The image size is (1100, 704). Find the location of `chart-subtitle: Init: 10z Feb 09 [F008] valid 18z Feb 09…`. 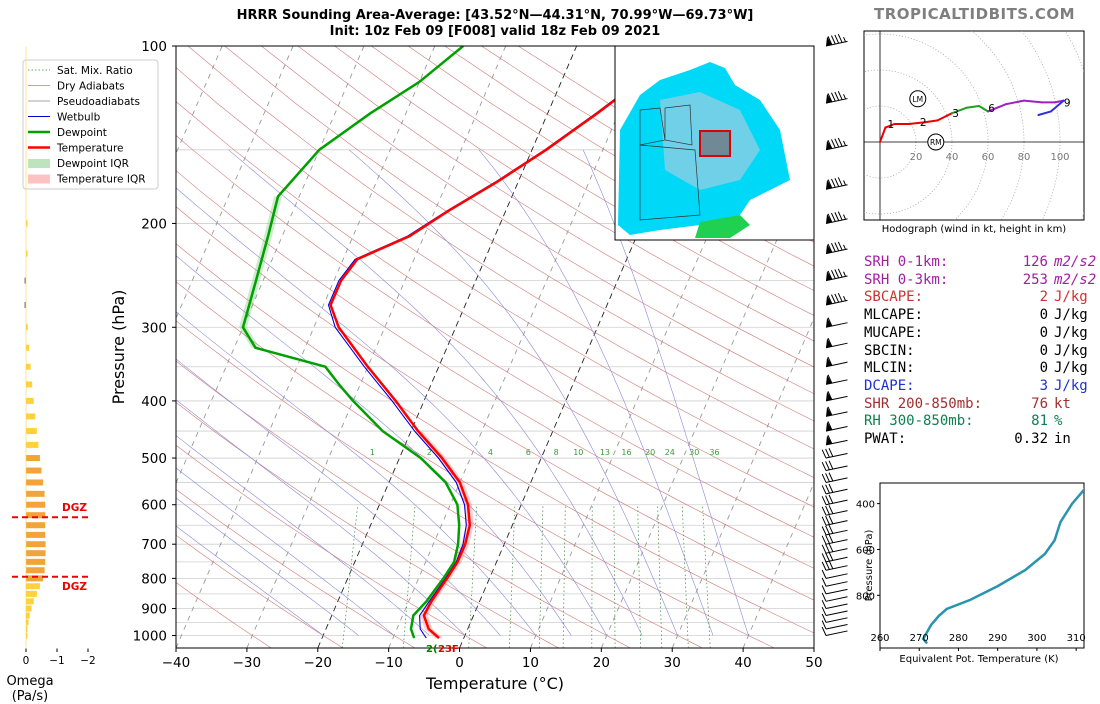

chart-subtitle: Init: 10z Feb 09 [F008] valid 18z Feb 09… is located at coordinates (495, 31).